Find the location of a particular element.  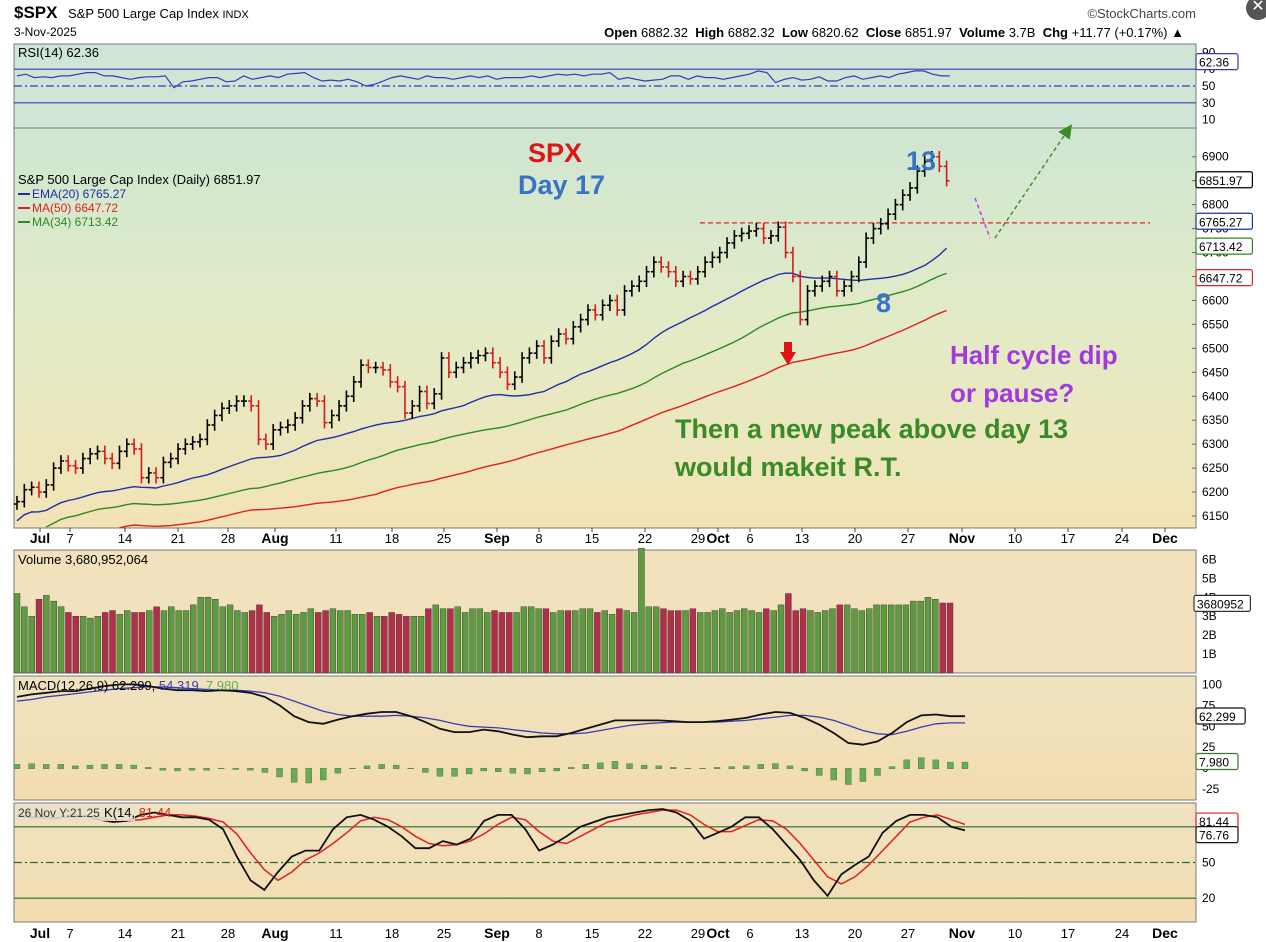

x-label-top-21: 21 is located at coordinates (178, 538).